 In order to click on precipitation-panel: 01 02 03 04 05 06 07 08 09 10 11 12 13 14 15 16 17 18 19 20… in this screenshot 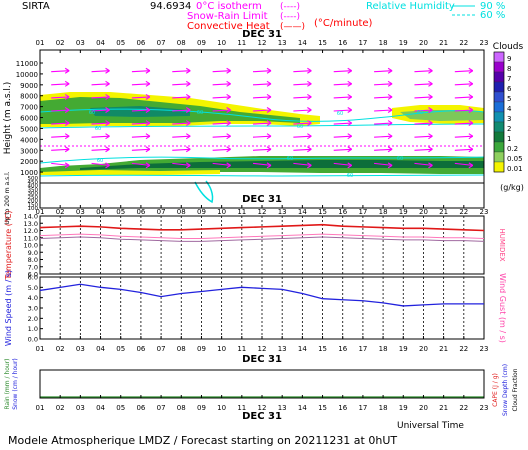, I will do `click(261, 390)`.